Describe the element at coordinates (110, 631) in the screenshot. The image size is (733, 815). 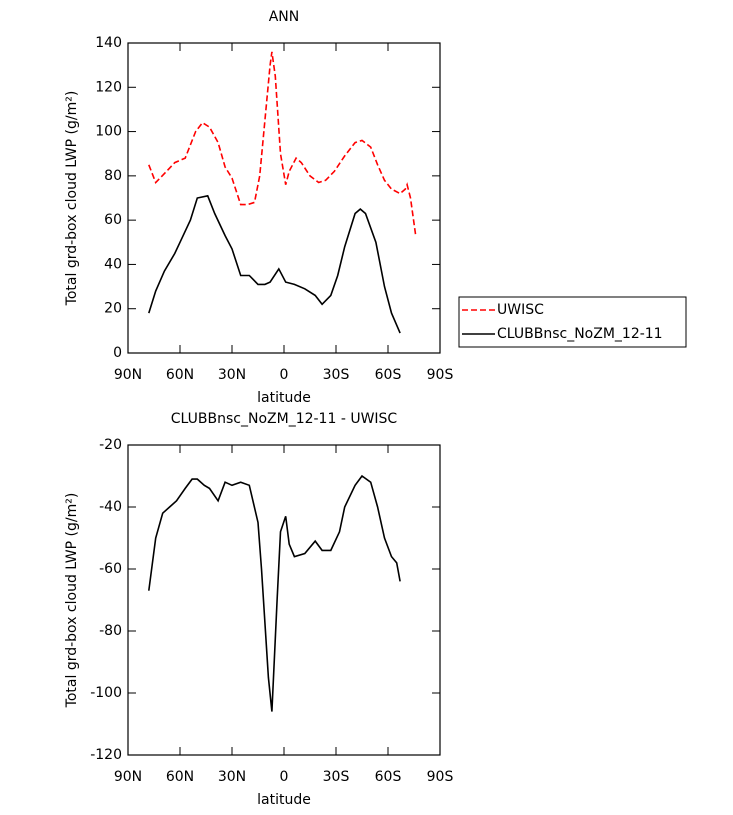
I see `y-tick-label: -80` at that location.